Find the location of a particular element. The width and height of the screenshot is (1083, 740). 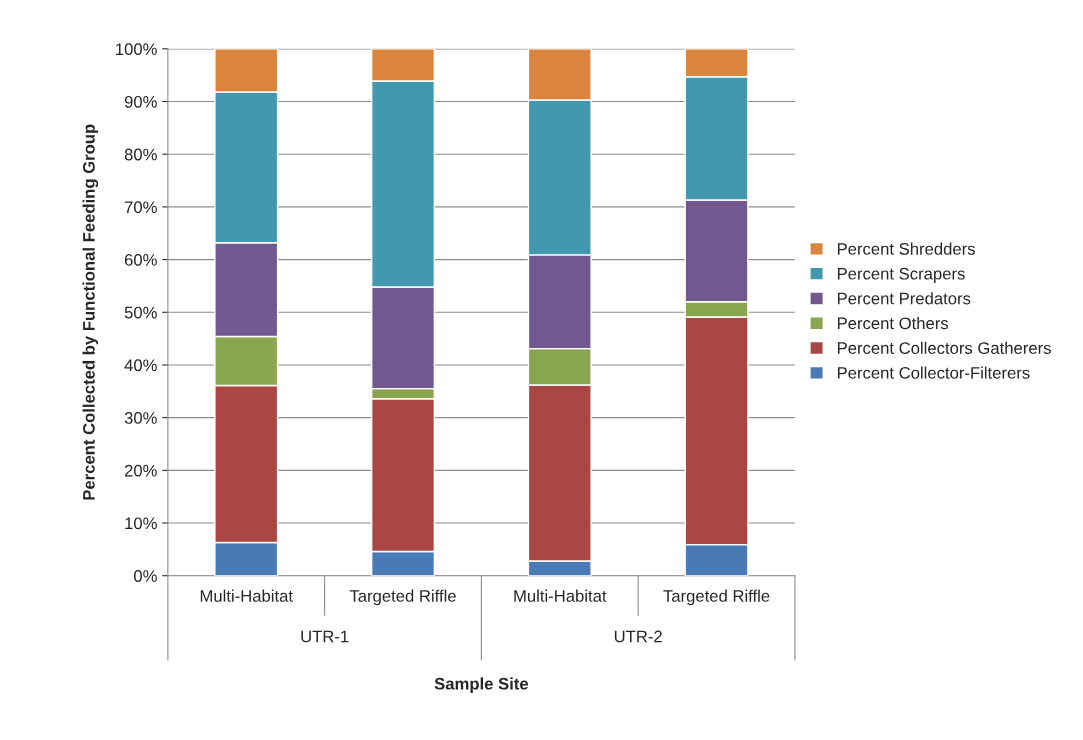

y-tick-label: 70% is located at coordinates (140, 207).